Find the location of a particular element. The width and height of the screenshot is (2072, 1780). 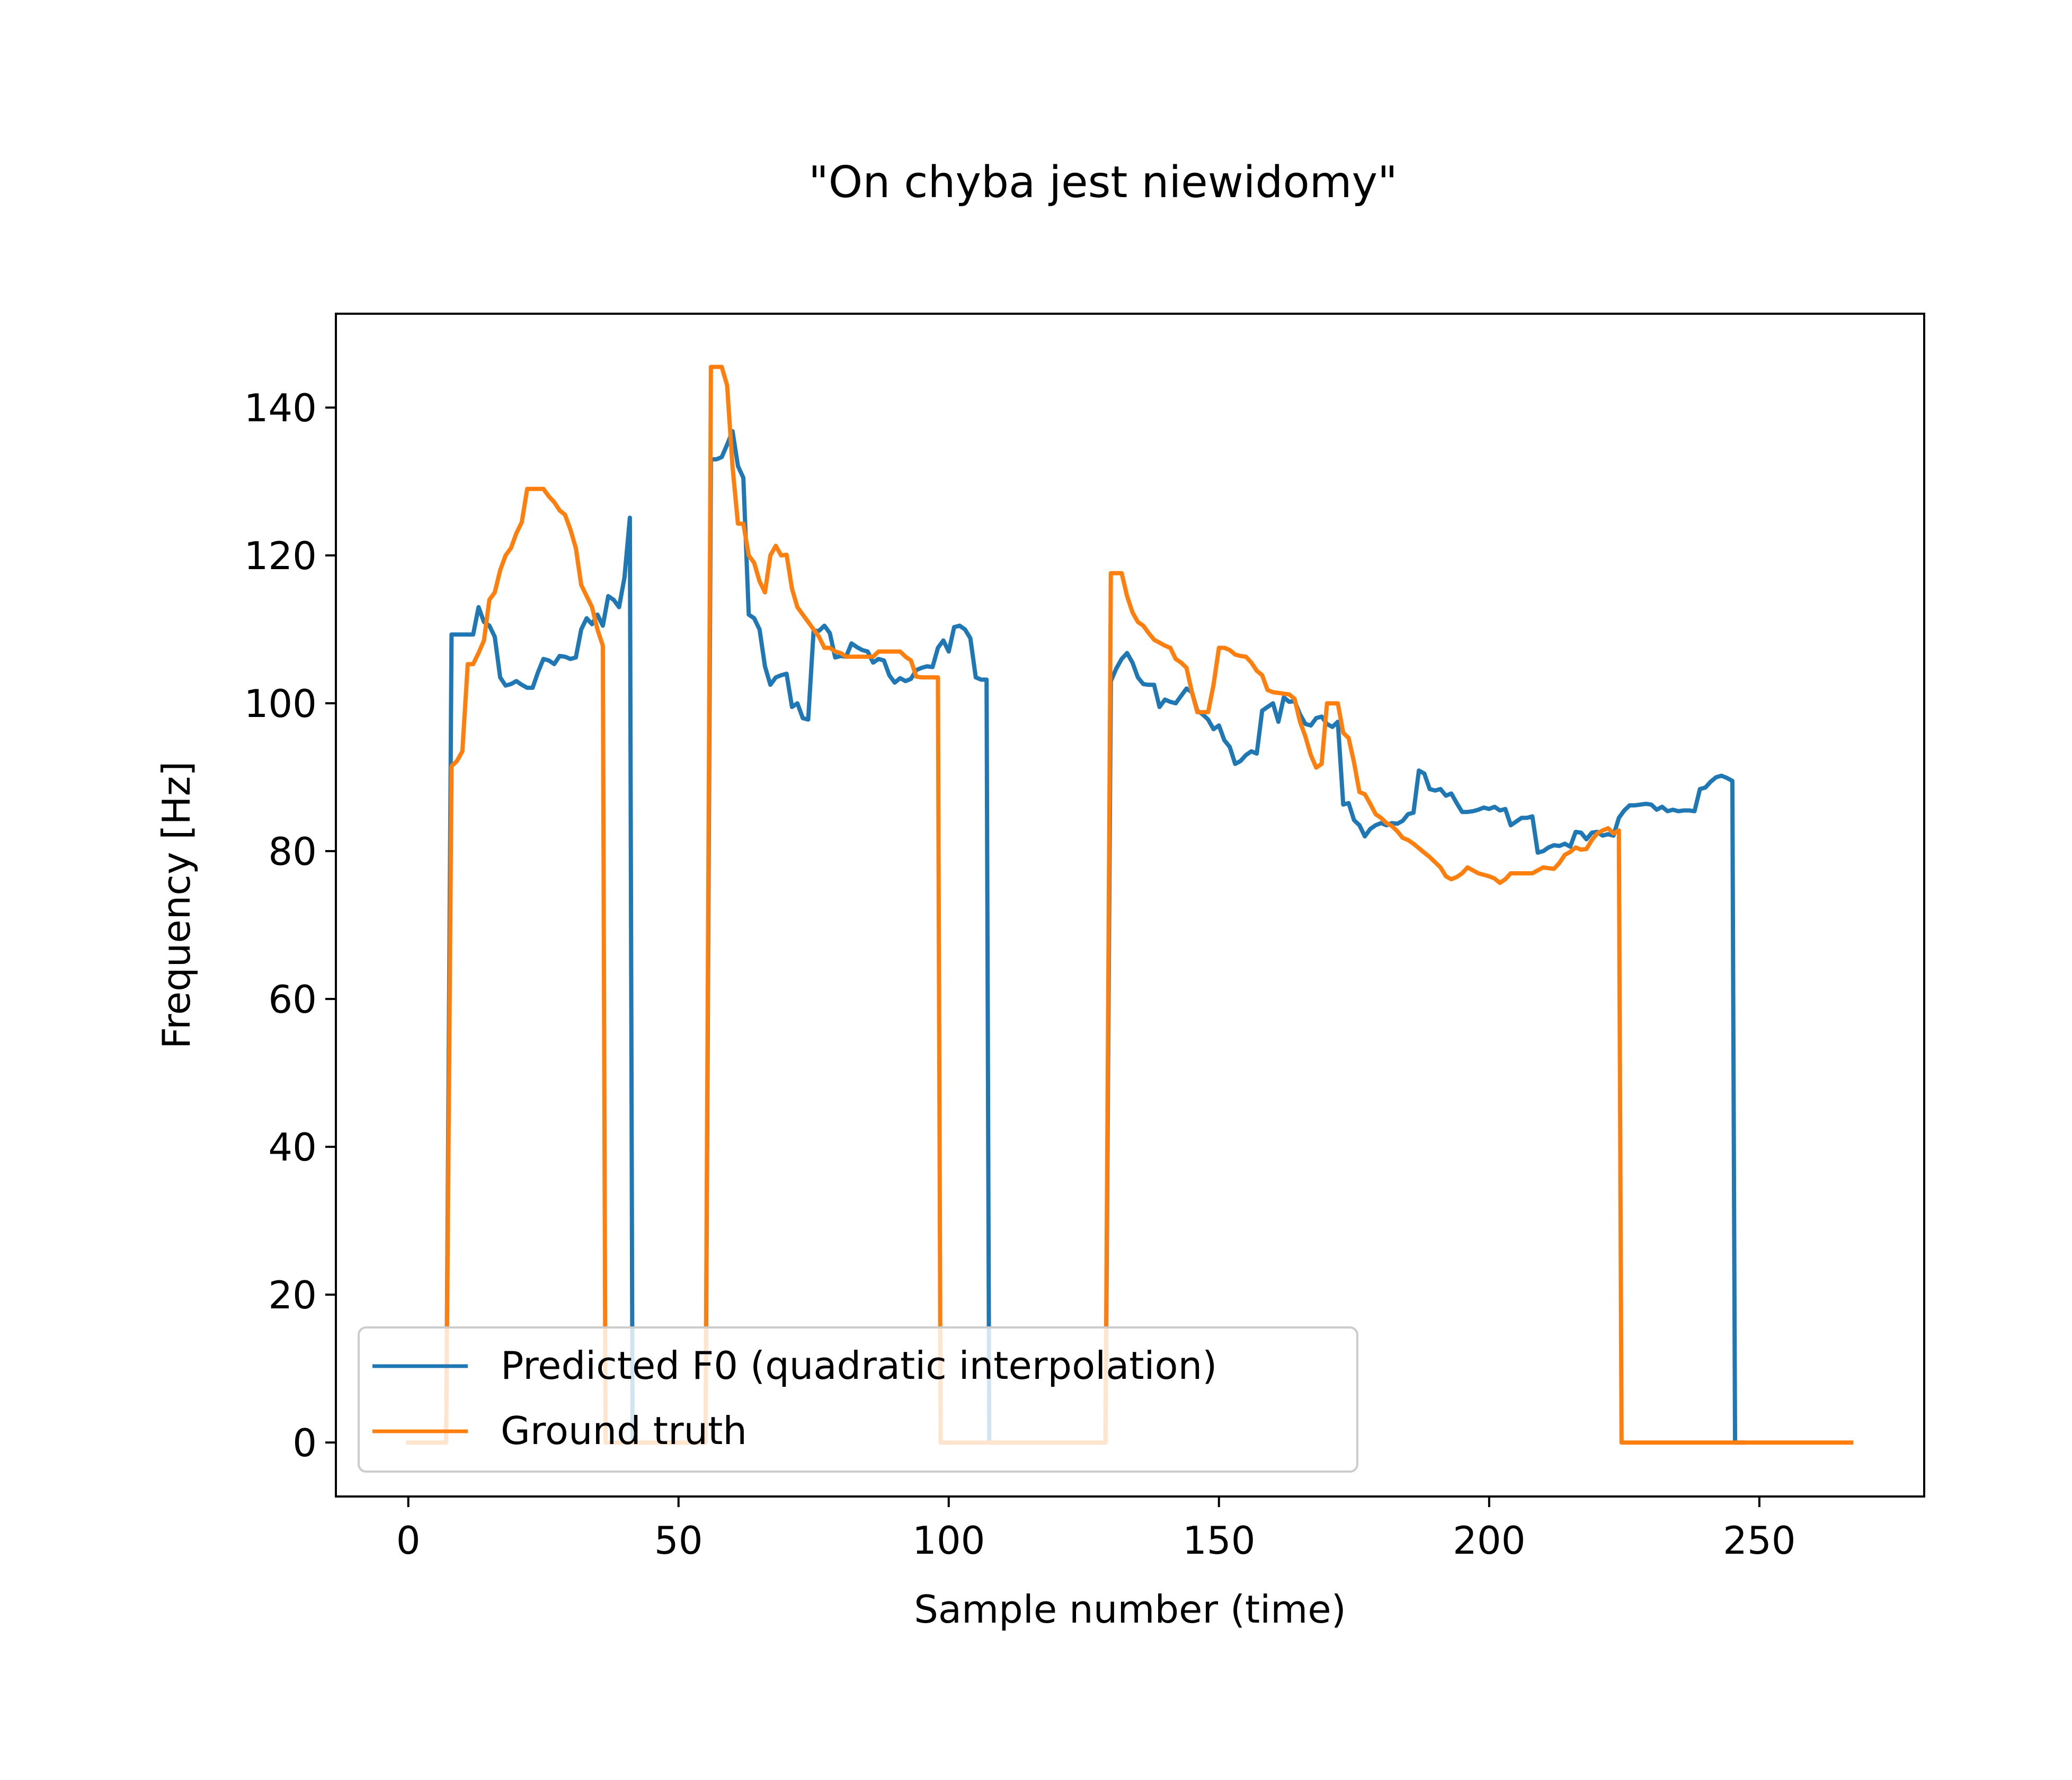

legend-box is located at coordinates (858, 1399).